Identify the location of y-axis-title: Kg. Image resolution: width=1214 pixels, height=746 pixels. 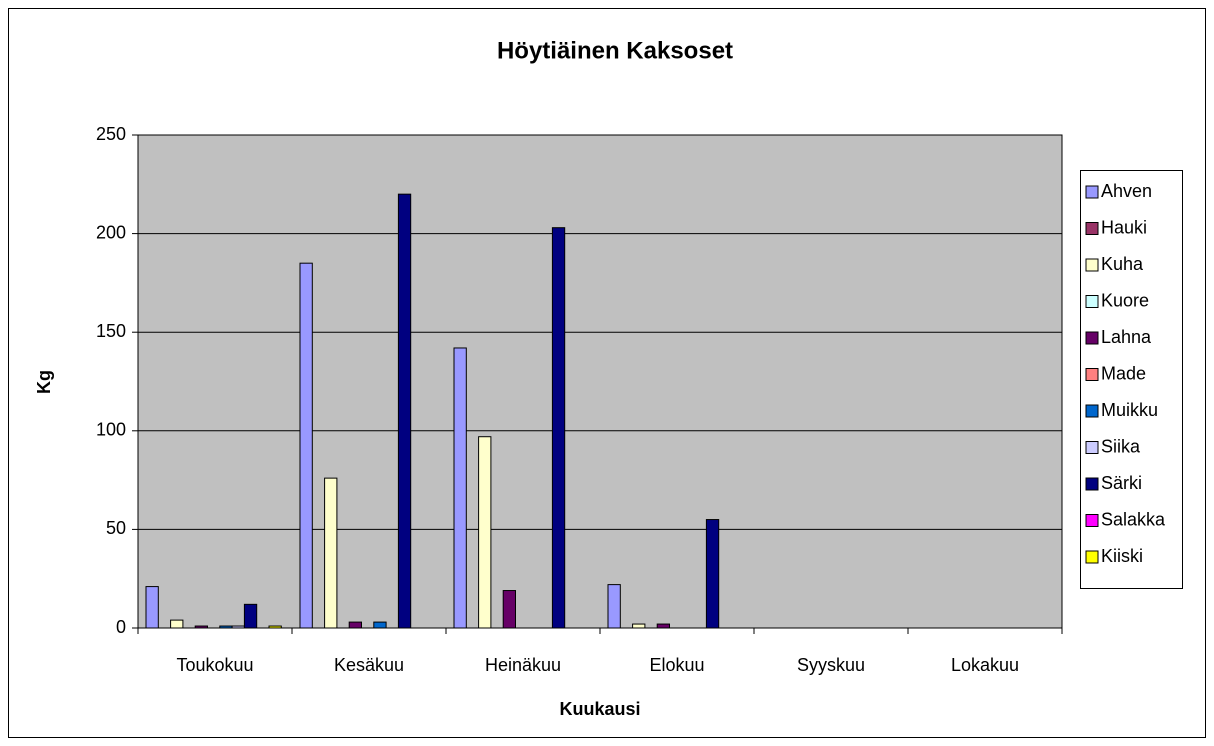
(44, 382).